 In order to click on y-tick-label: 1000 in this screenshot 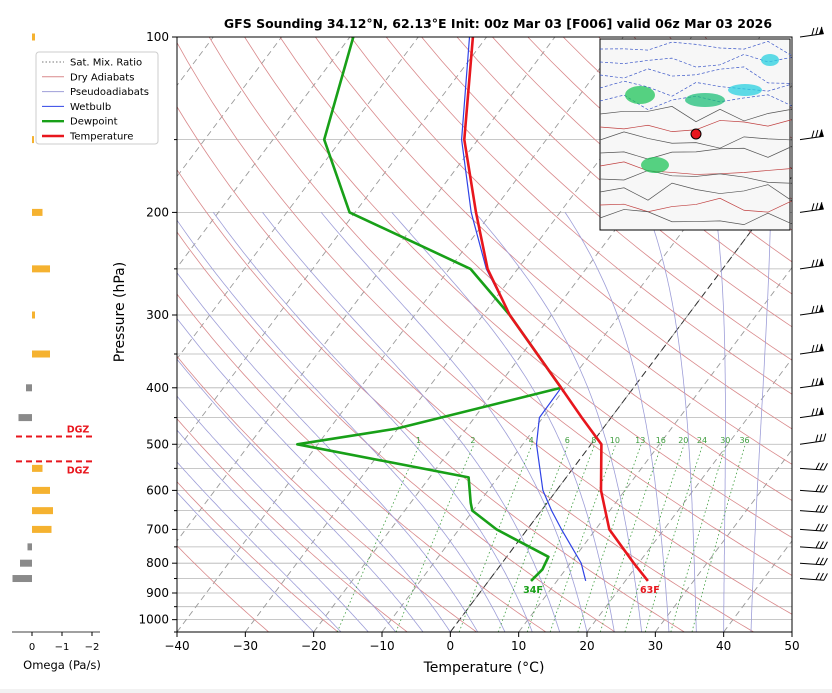, I will do `click(153, 620)`.